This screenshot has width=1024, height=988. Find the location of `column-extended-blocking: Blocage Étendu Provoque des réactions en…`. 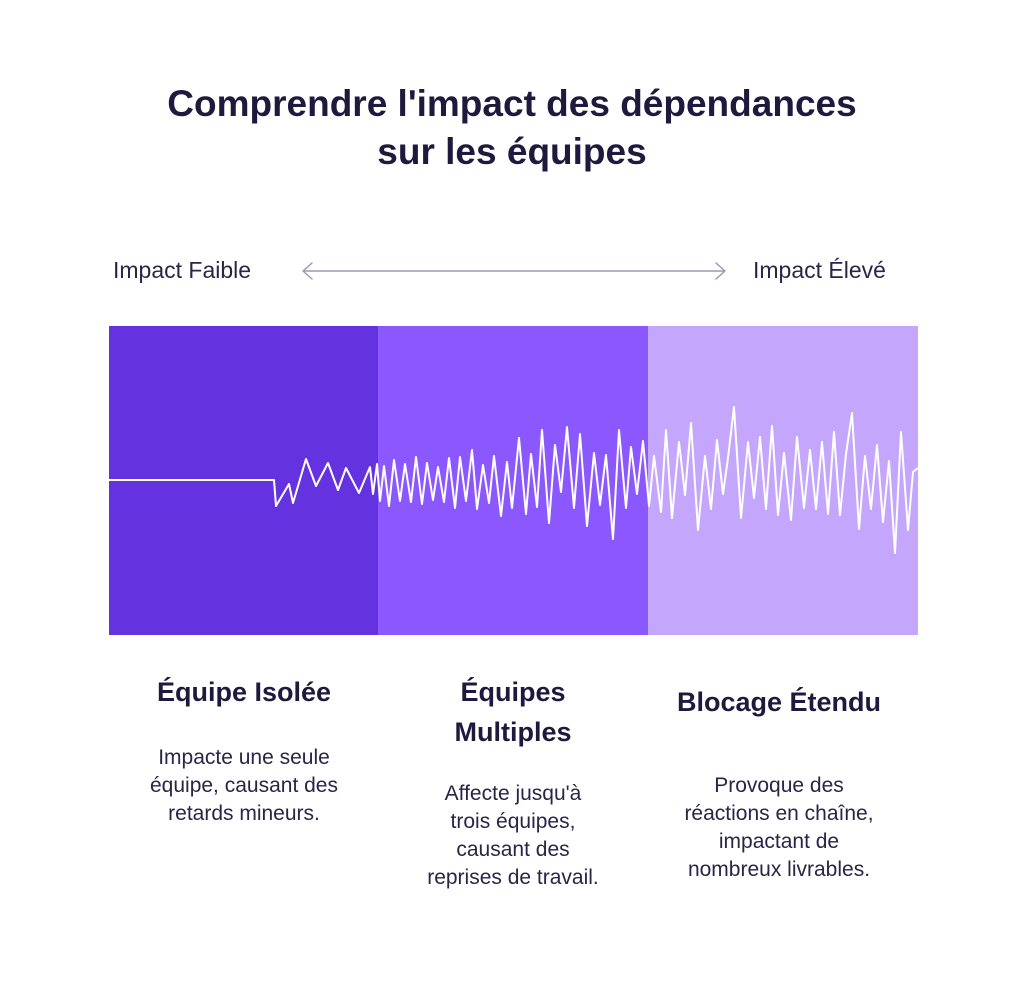

column-extended-blocking: Blocage Étendu Provoque des réactions en… is located at coordinates (779, 783).